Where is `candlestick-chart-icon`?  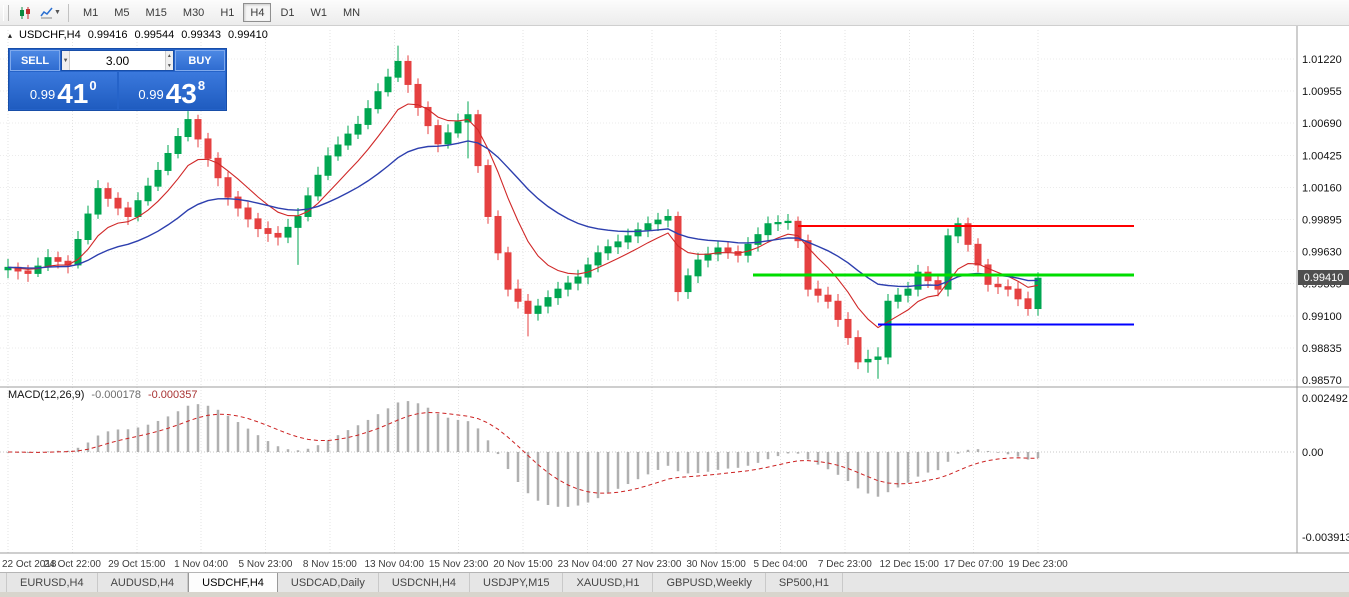
candlestick-chart-icon is located at coordinates (25, 13).